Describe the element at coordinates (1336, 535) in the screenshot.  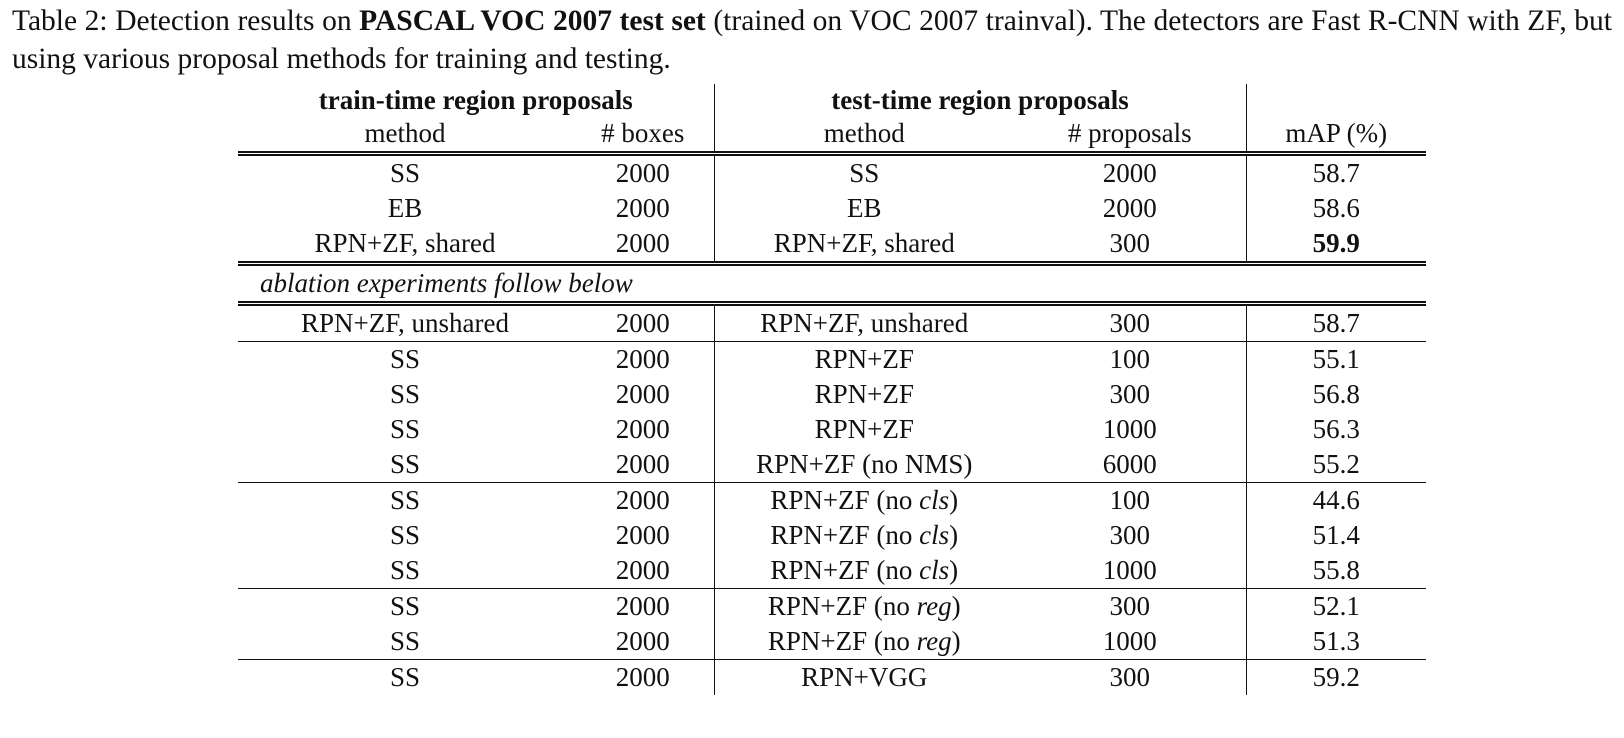
I see `table-cell: 51.4` at that location.